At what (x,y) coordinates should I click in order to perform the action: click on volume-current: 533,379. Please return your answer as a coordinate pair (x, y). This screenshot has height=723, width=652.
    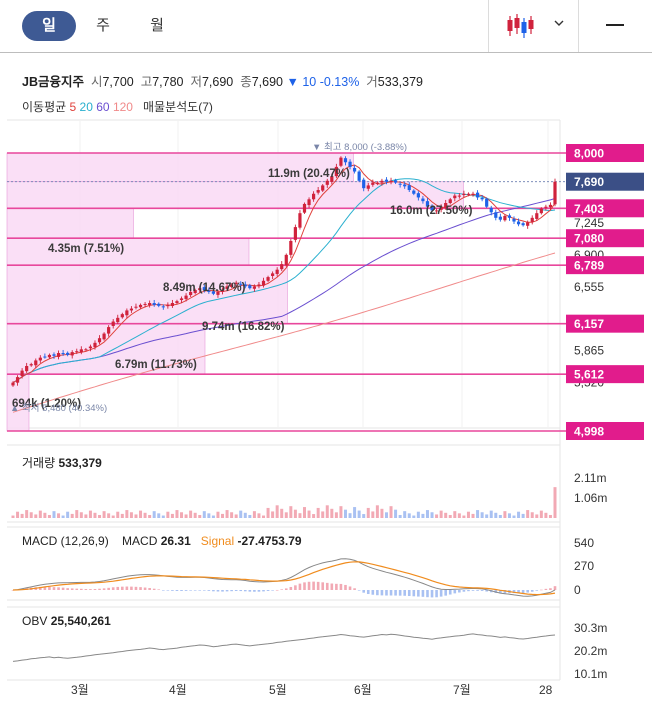
    Looking at the image, I should click on (80, 463).